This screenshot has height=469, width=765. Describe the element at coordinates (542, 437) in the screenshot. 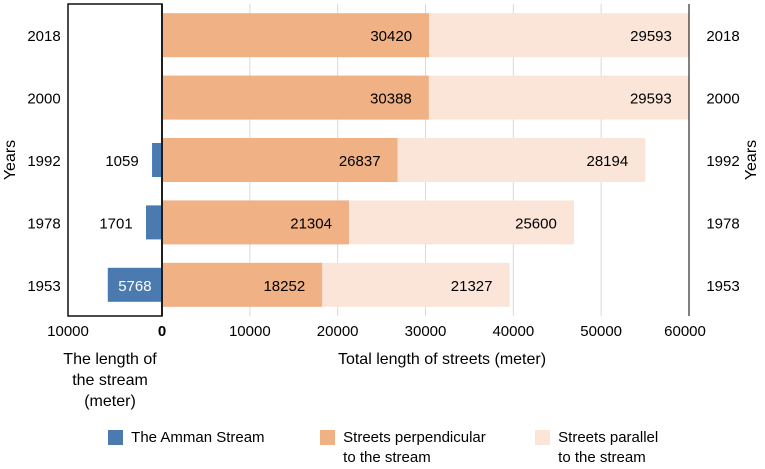

I see `legend-swatch-parallel` at that location.